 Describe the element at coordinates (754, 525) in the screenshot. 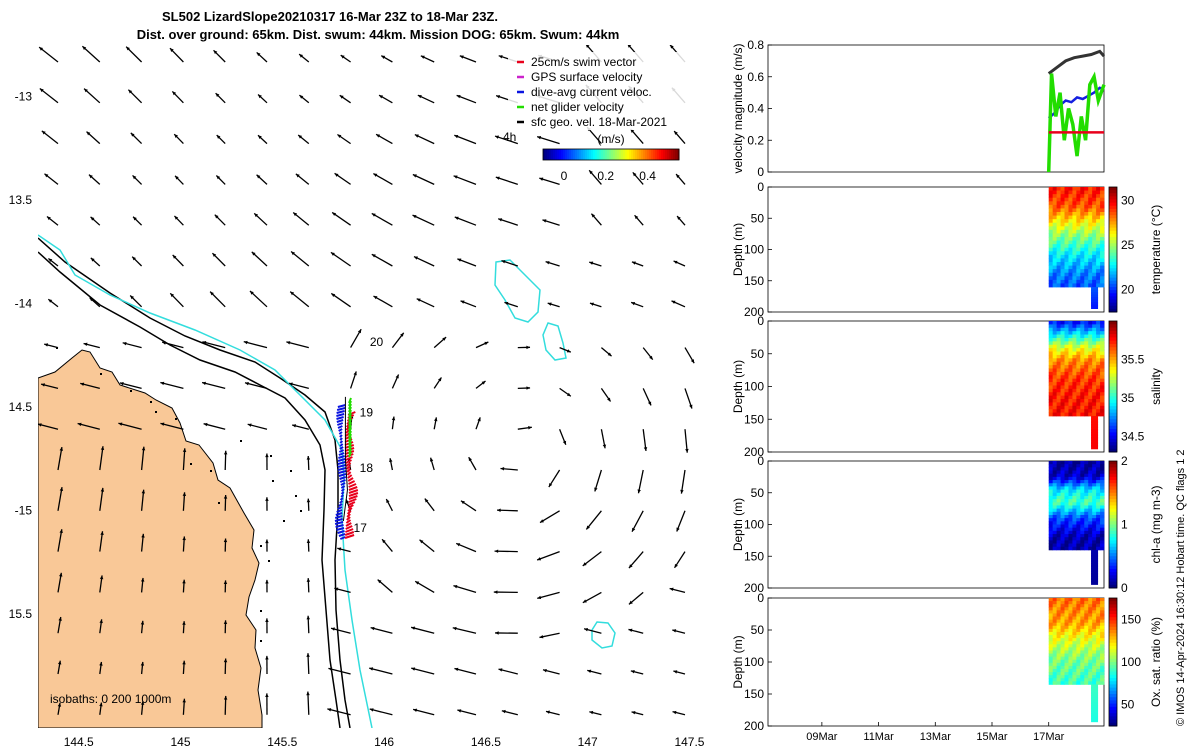

I see `profile-y-tick-label: 100` at that location.